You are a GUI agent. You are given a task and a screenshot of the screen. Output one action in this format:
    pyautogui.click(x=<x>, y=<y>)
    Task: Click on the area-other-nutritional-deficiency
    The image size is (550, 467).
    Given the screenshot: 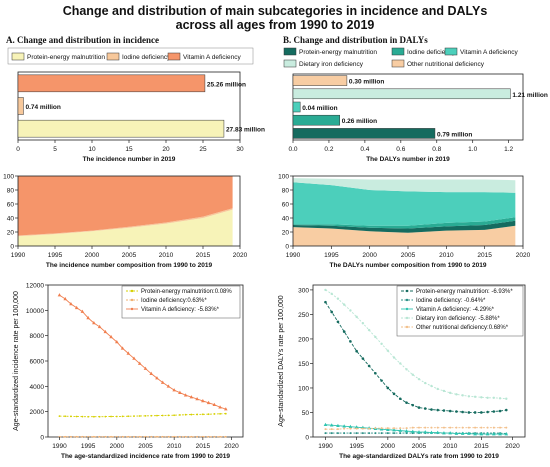 What is the action you would take?
    pyautogui.click(x=404, y=235)
    